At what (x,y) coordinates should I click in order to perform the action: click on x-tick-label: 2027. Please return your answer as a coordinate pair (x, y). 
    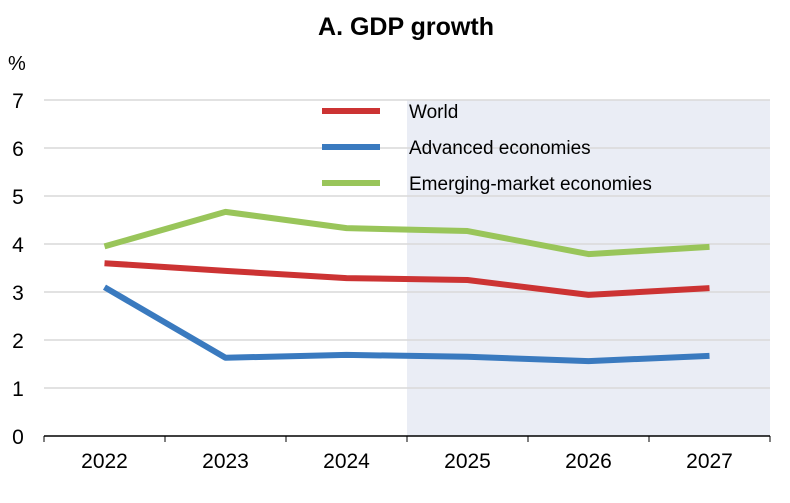
    Looking at the image, I should click on (709, 461).